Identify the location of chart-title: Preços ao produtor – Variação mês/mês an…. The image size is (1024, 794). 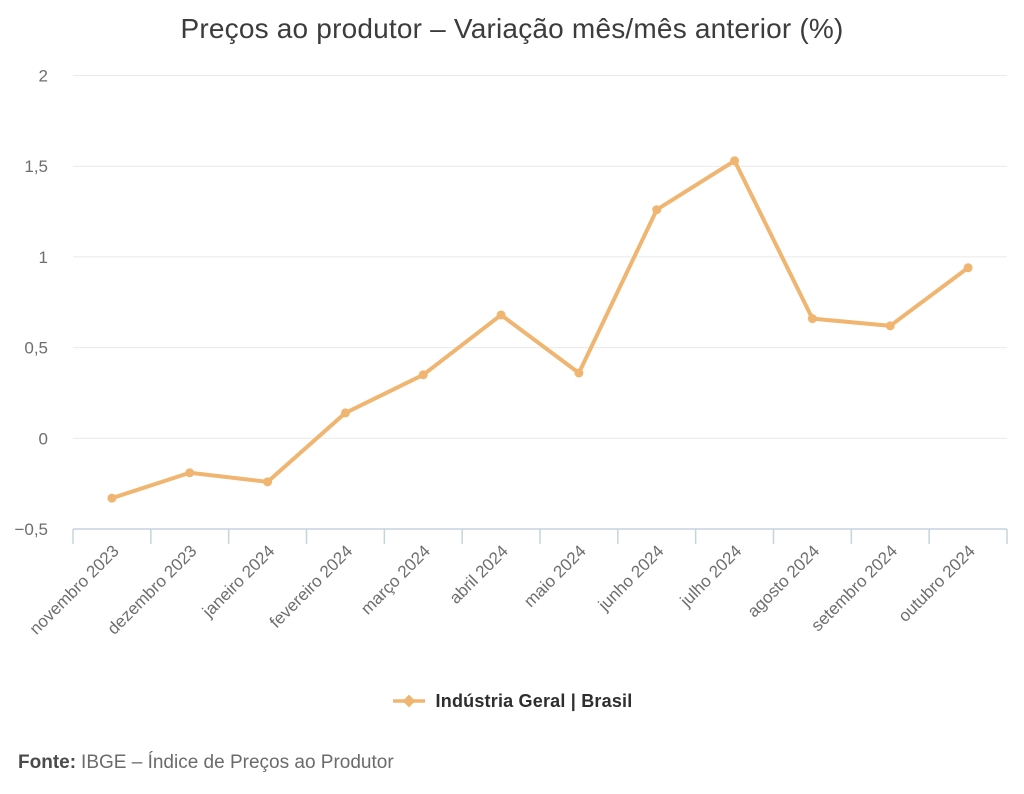
(512, 28).